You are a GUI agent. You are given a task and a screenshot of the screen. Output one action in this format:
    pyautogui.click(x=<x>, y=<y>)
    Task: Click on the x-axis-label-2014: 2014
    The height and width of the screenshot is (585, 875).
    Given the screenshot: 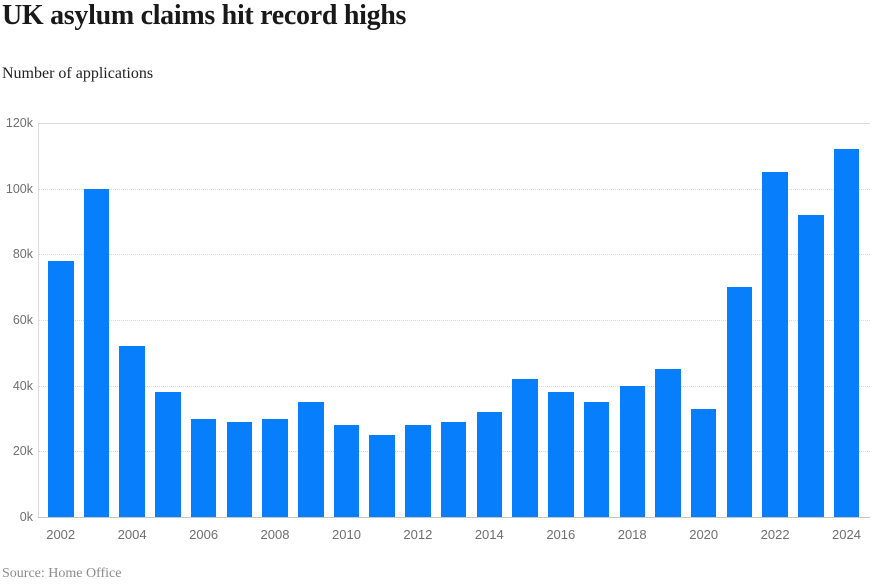 What is the action you would take?
    pyautogui.click(x=489, y=534)
    